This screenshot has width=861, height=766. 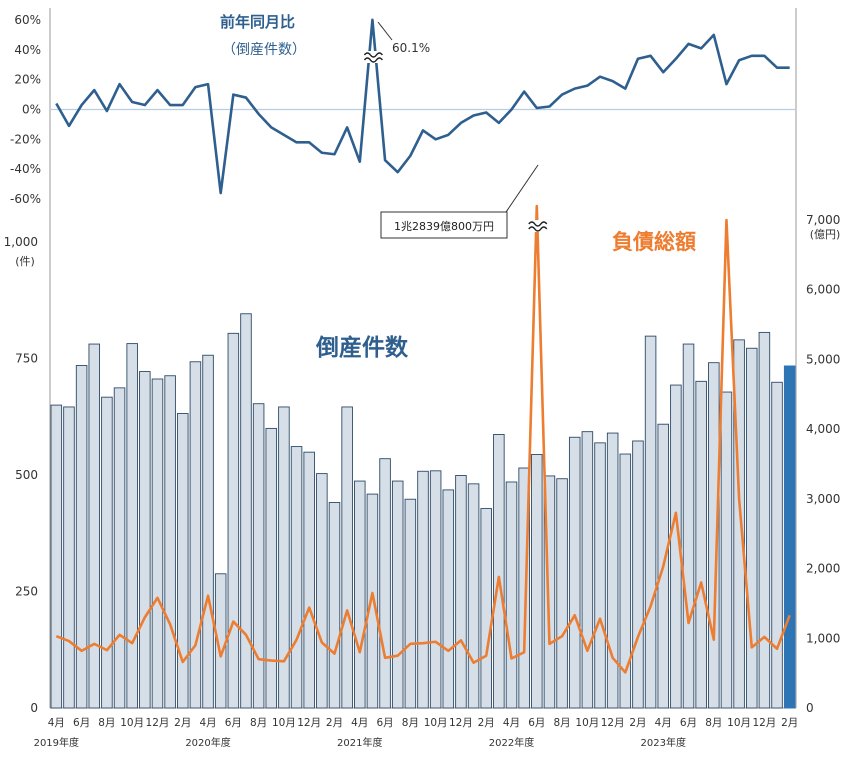 I want to click on yoy-annotation-leader, so click(x=385, y=31).